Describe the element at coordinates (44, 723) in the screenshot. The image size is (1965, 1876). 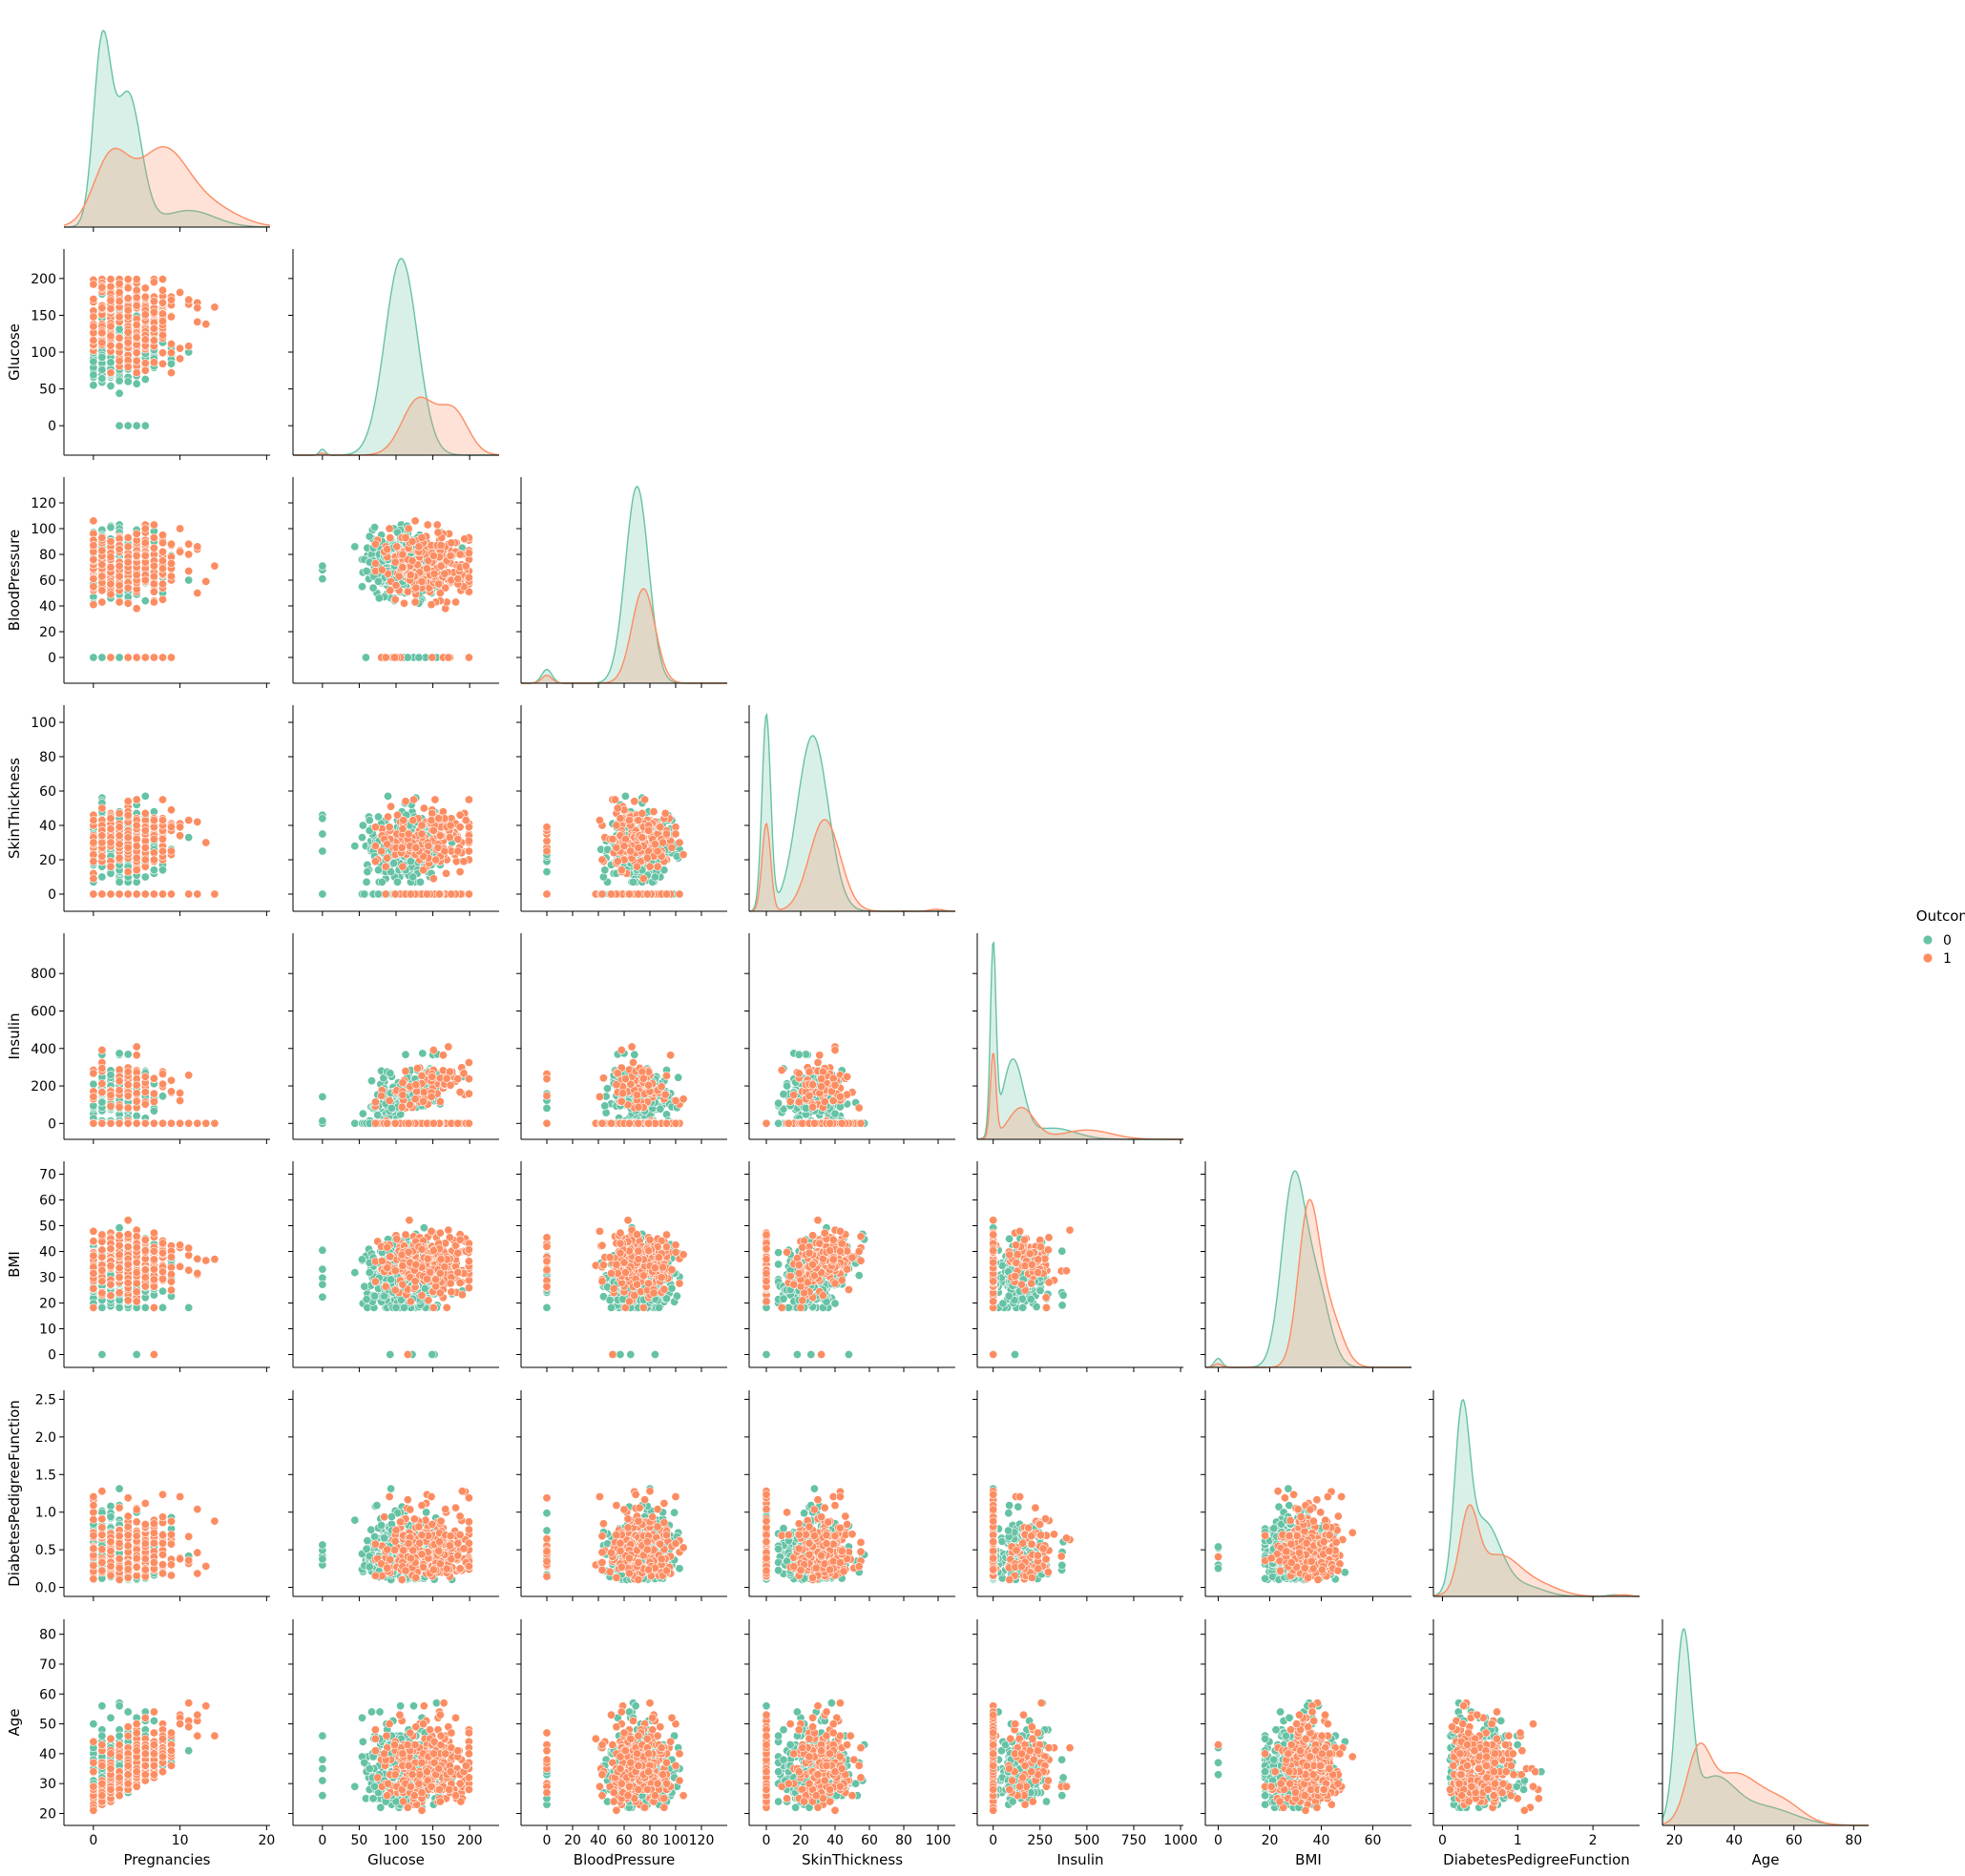
I see `y-tick-label: 100` at that location.